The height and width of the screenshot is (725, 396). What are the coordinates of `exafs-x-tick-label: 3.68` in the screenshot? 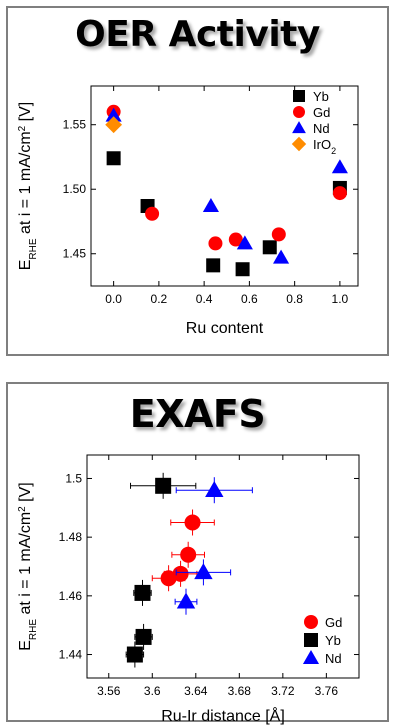 It's located at (240, 691).